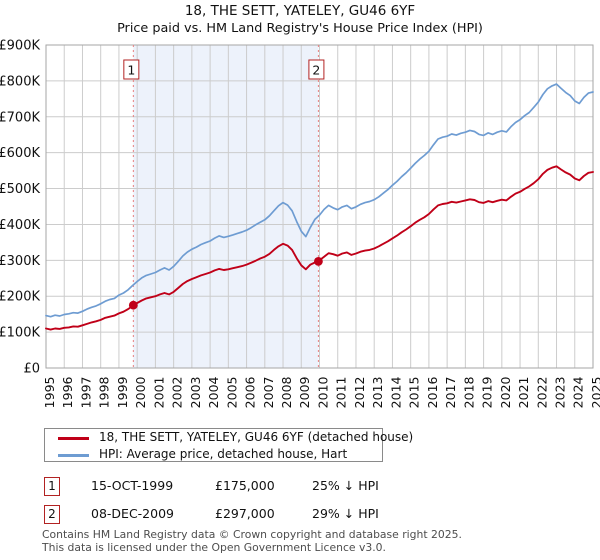  What do you see at coordinates (432, 392) in the screenshot?
I see `svg-text: 2016` at bounding box center [432, 392].